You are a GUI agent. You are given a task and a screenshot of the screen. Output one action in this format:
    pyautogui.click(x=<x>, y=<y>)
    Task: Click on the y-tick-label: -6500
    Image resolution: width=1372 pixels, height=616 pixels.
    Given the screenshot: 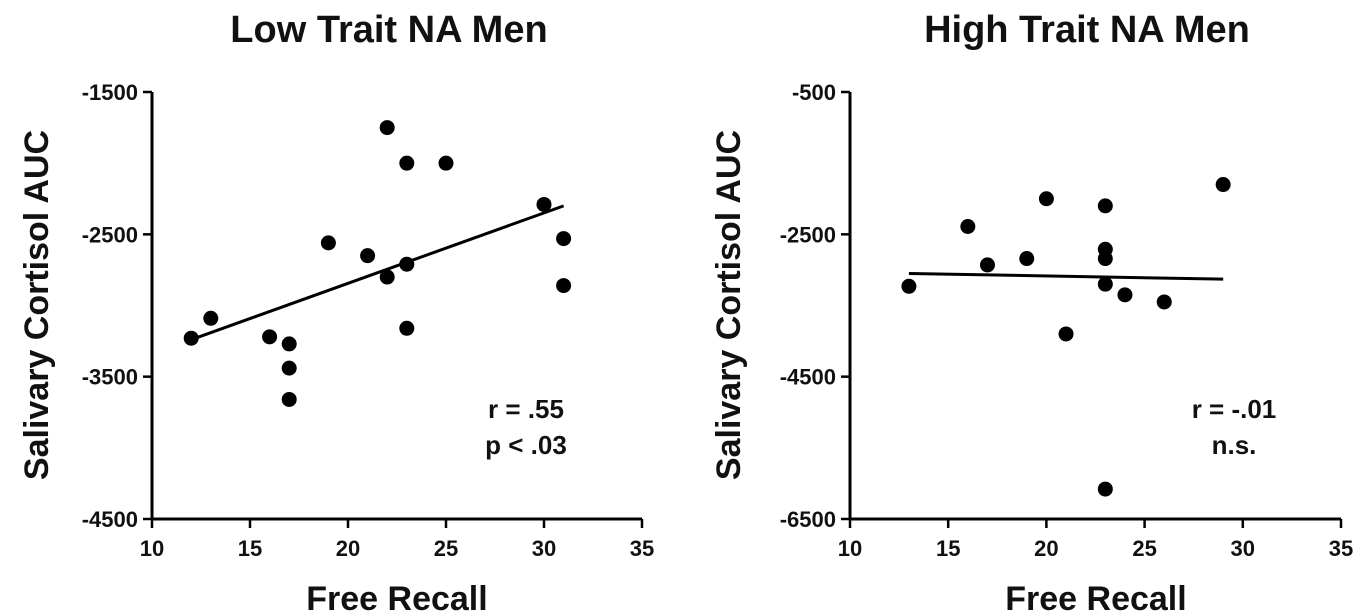 What is the action you would take?
    pyautogui.click(x=808, y=519)
    